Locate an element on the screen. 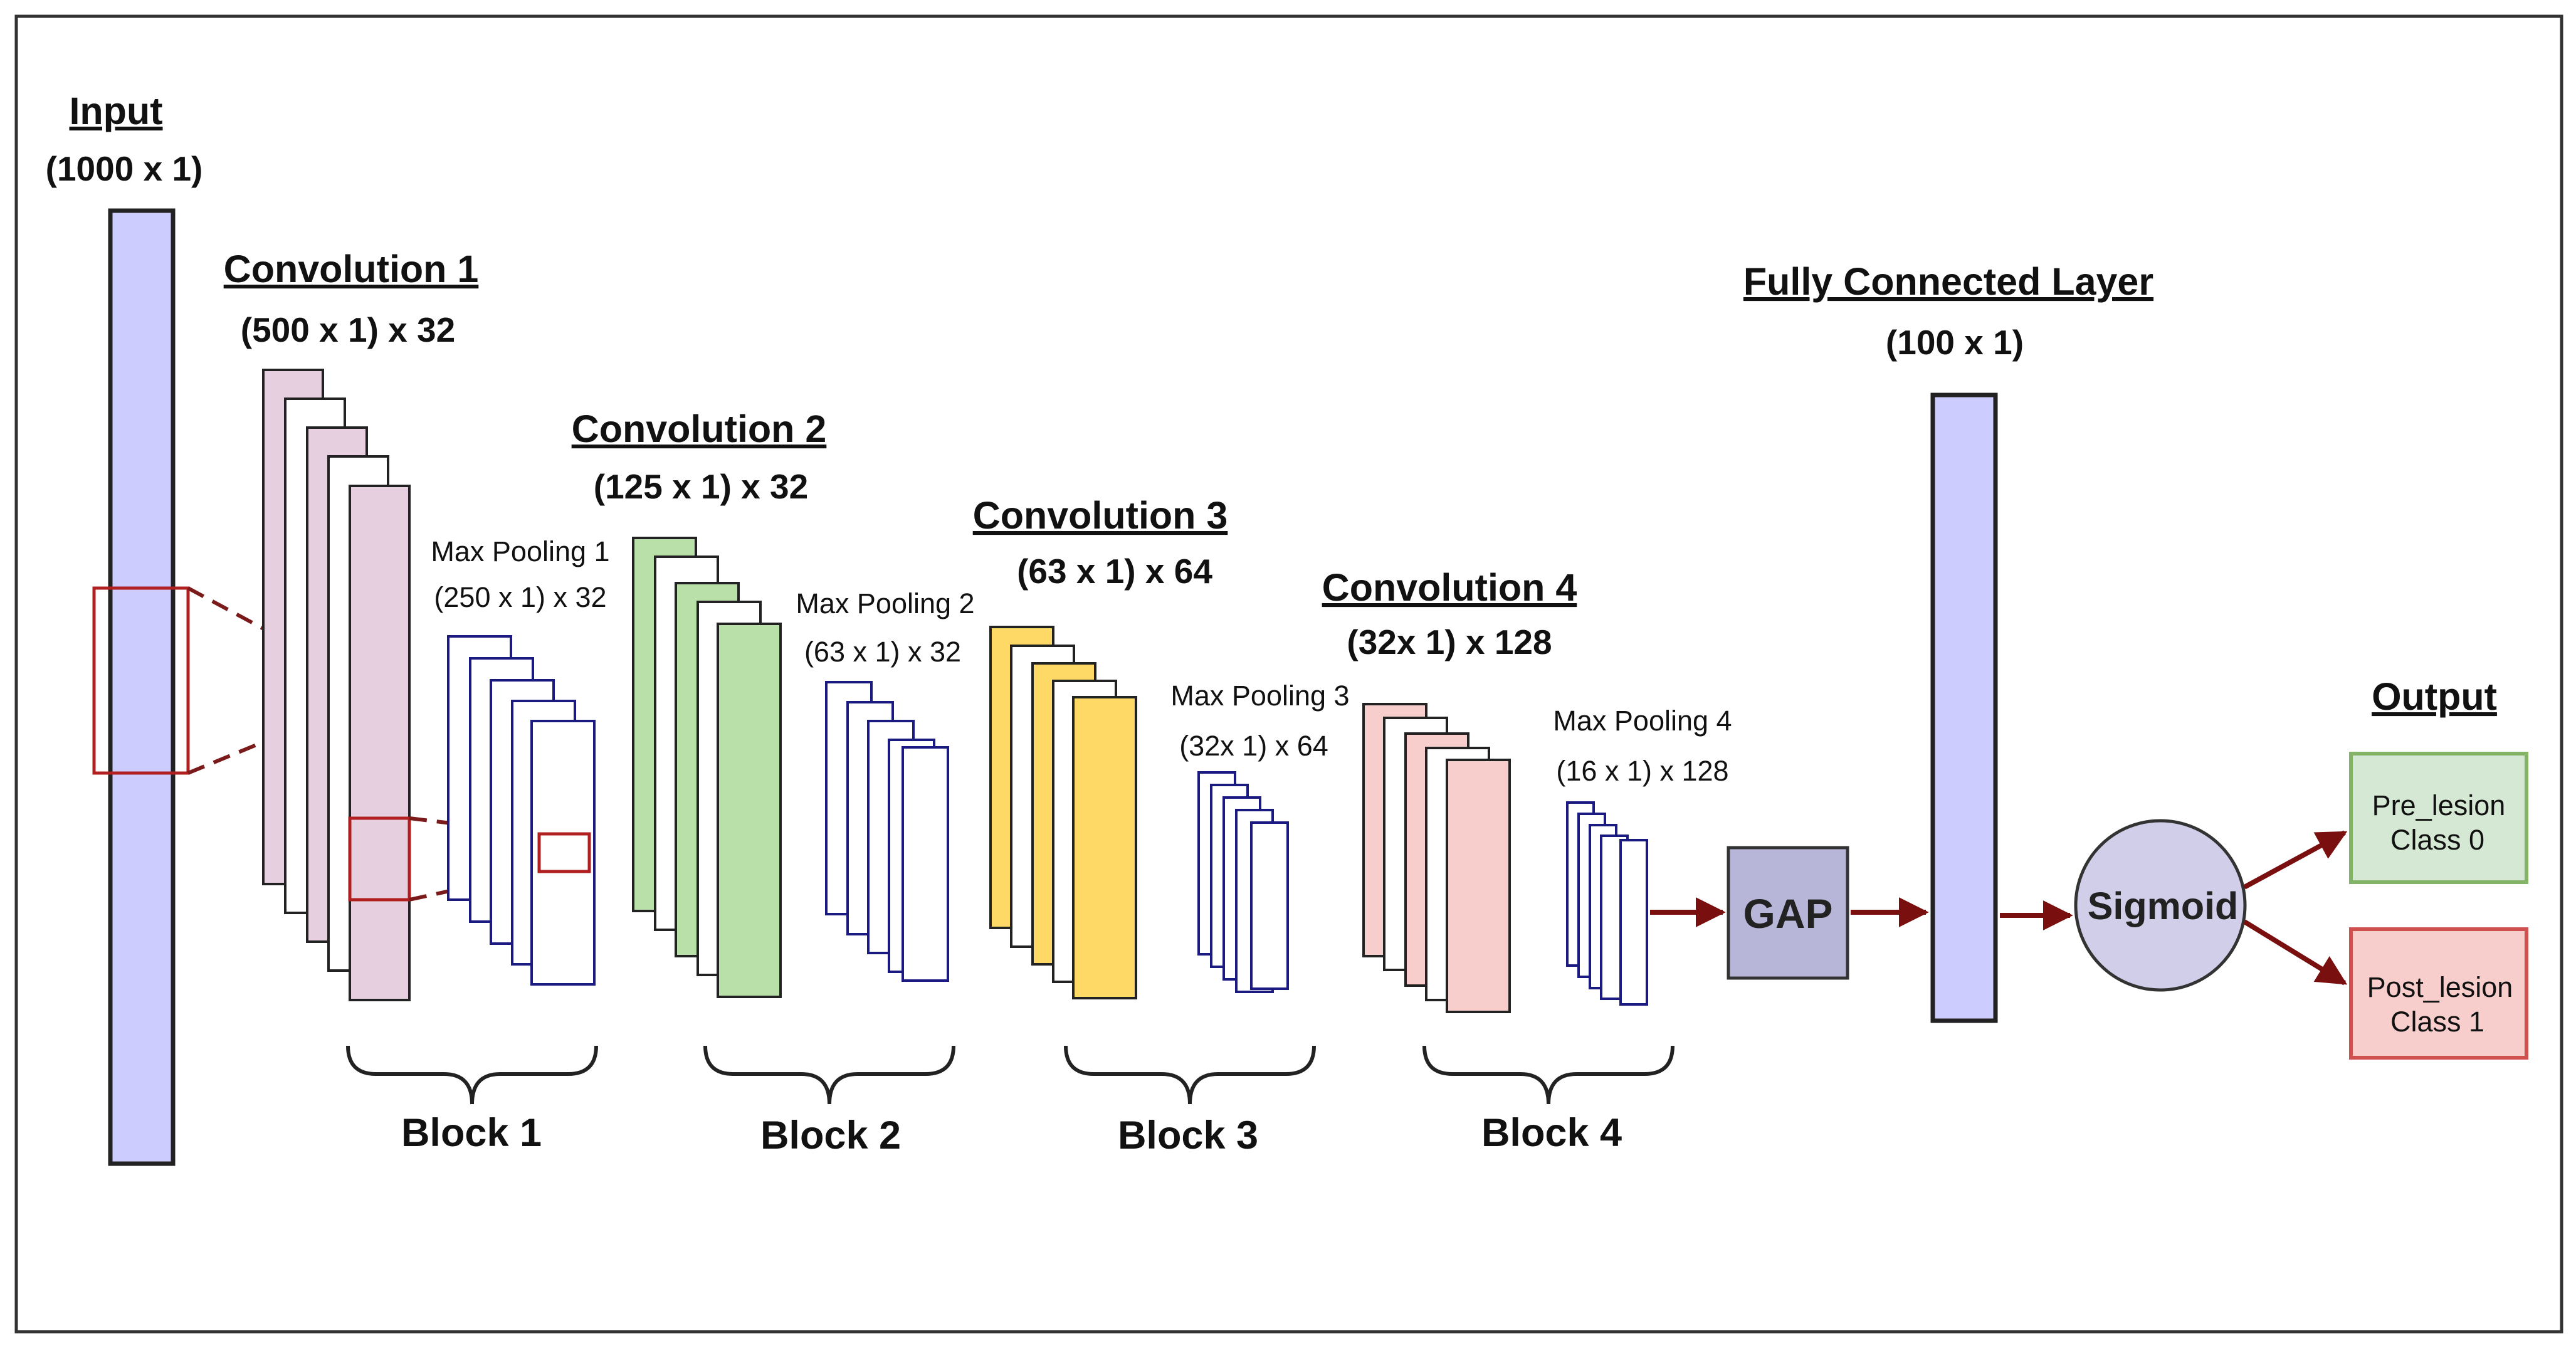 The width and height of the screenshot is (2576, 1348). input-dims: (1000 x 1) is located at coordinates (125, 168).